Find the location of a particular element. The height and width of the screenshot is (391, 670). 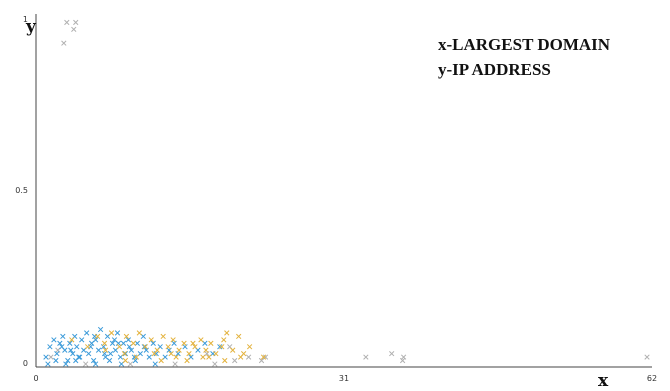

y-axis-letter: y is located at coordinates (31, 27).